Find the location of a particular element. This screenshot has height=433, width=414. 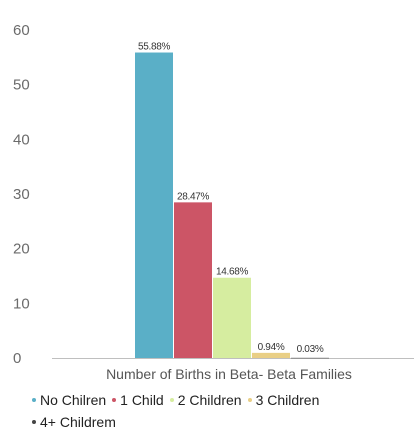

data-label: 28.47% is located at coordinates (193, 196).